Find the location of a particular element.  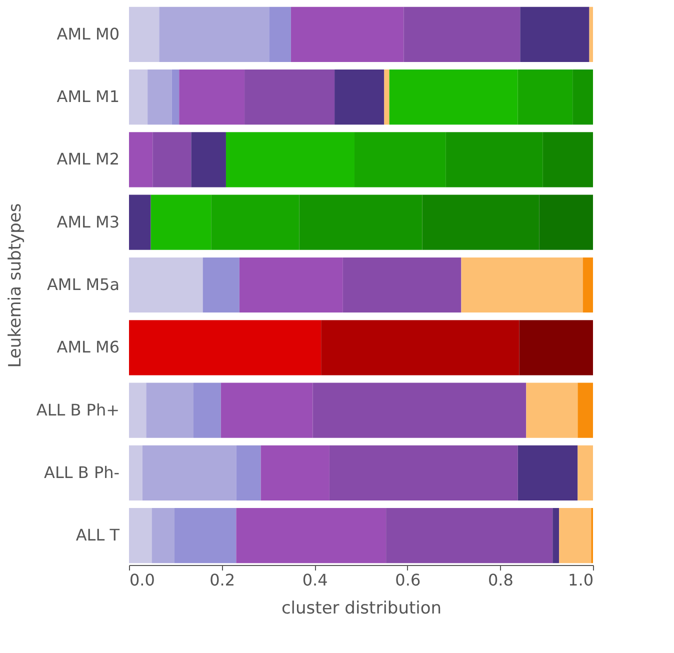

y-tick-label: AML M0 is located at coordinates (88, 34).